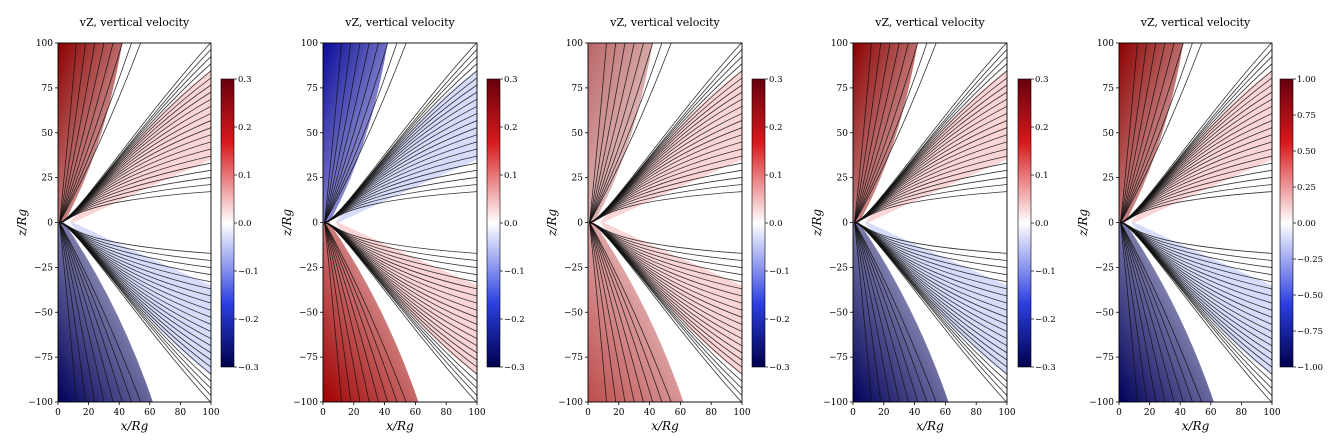 This screenshot has height=448, width=1341. Describe the element at coordinates (776, 128) in the screenshot. I see `colorbar-tick-label: 0.2` at that location.